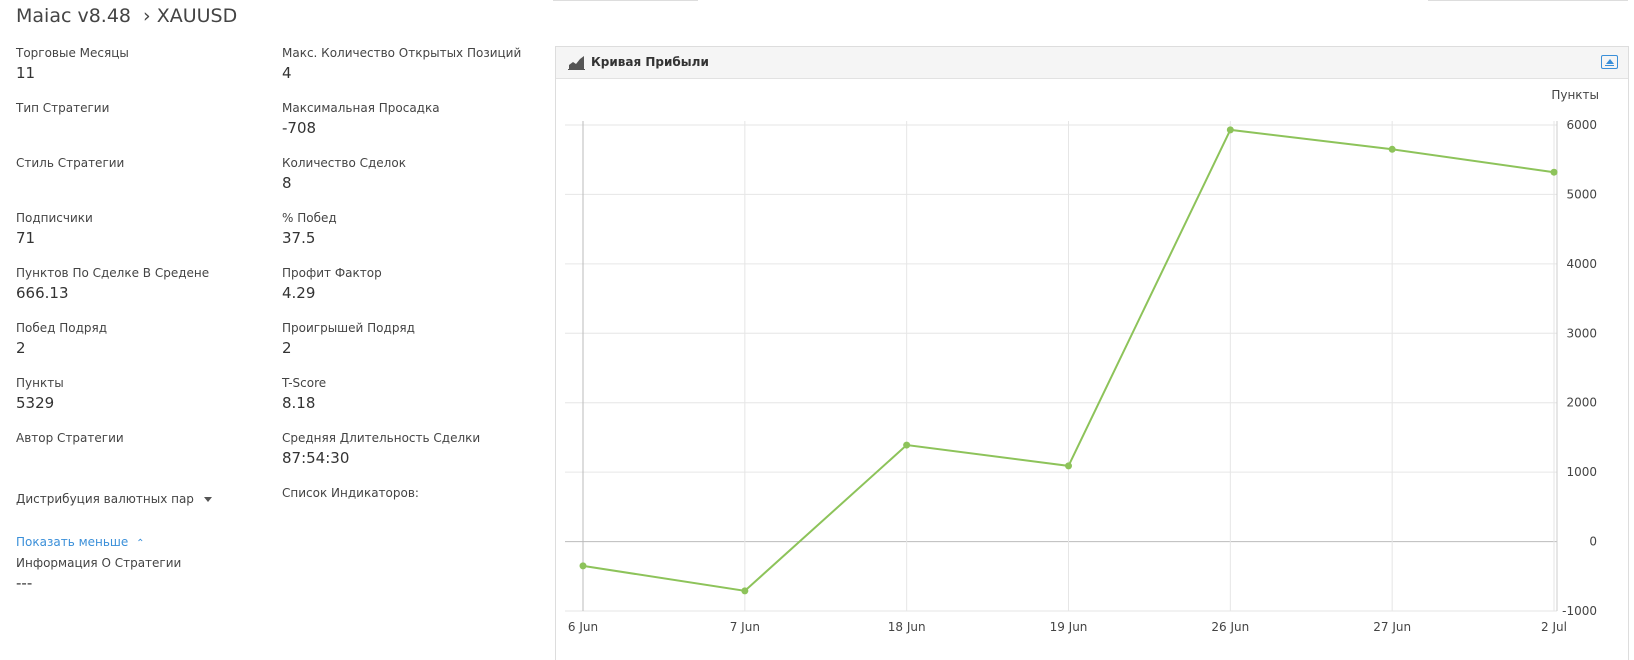  I want to click on stat-left-2: Стиль Стратегии, so click(141, 163).